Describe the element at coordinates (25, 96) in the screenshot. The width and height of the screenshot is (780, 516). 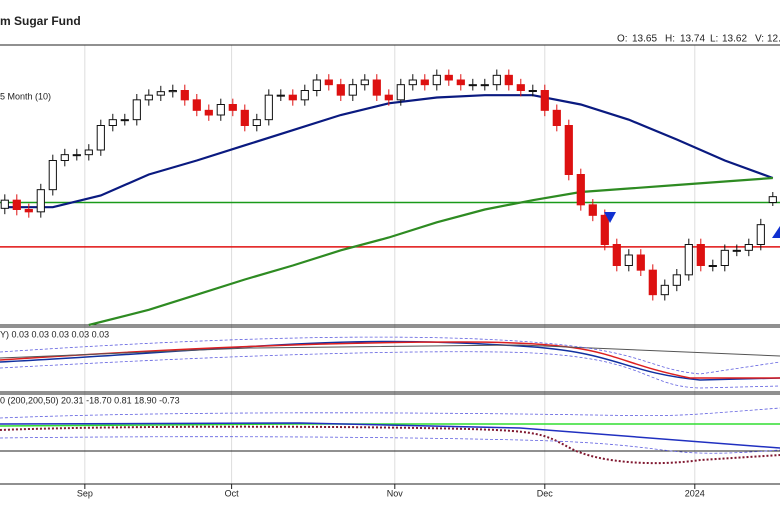
I see `legend-text: 5 Month (10)` at that location.